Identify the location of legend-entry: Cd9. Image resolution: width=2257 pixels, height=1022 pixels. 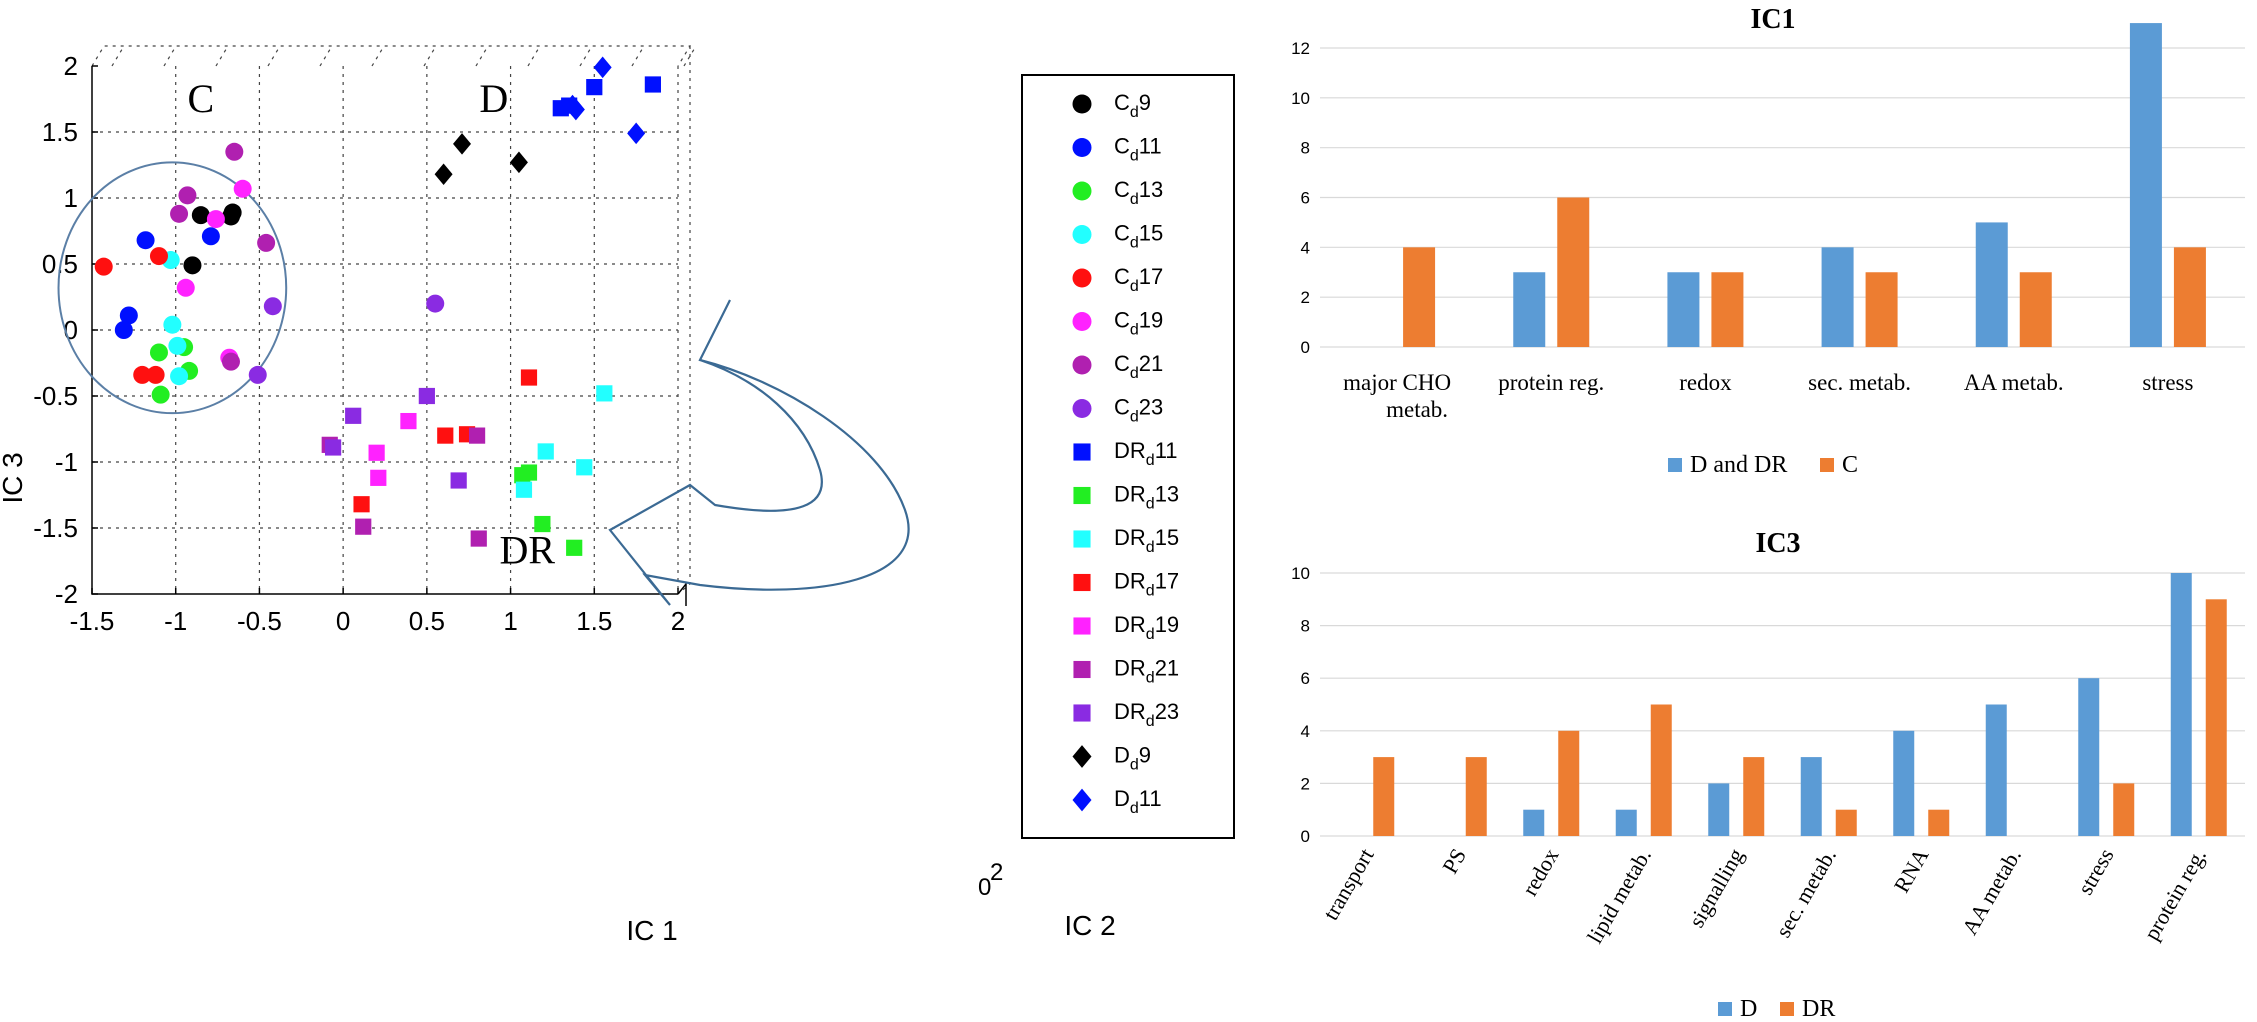
(1111, 105).